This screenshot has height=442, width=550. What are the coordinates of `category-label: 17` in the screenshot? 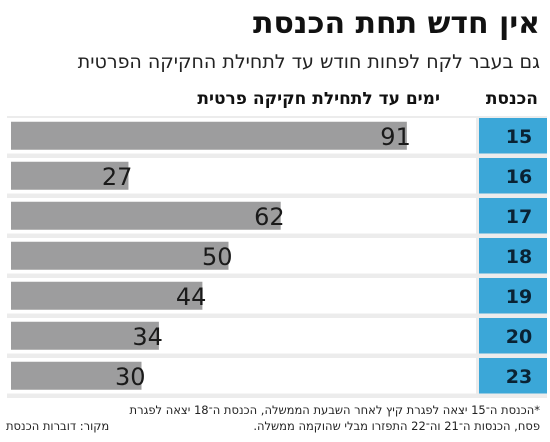 It's located at (519, 217).